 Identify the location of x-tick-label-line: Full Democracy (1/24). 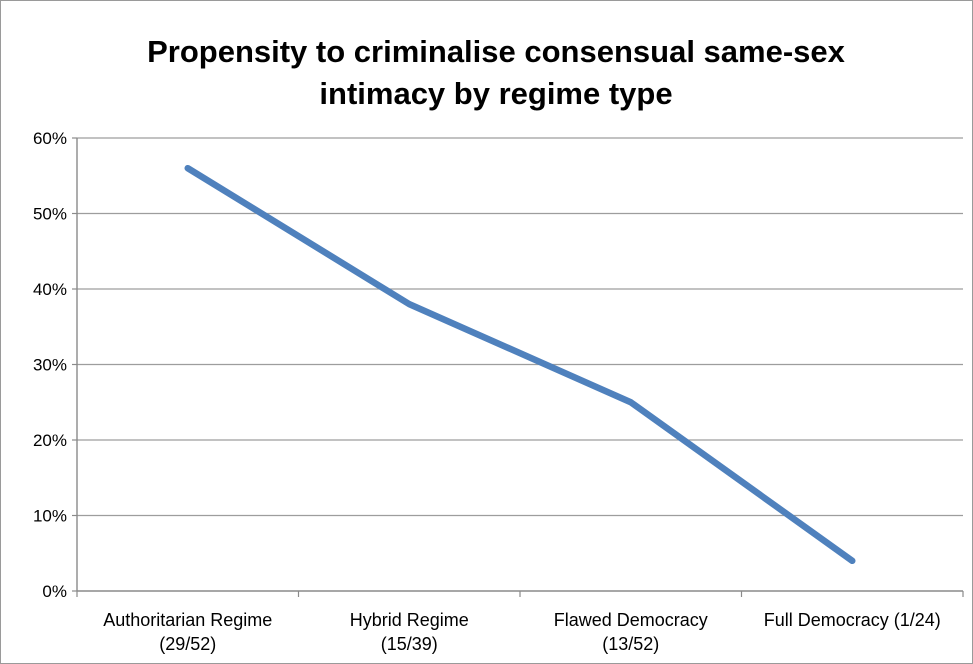
(852, 620).